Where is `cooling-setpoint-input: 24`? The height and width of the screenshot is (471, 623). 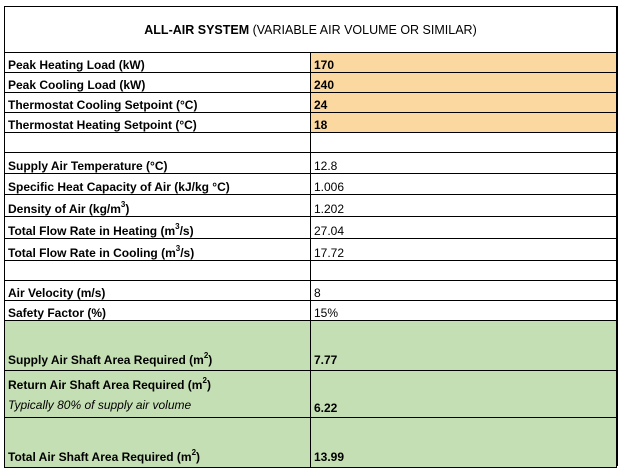 cooling-setpoint-input: 24 is located at coordinates (463, 102).